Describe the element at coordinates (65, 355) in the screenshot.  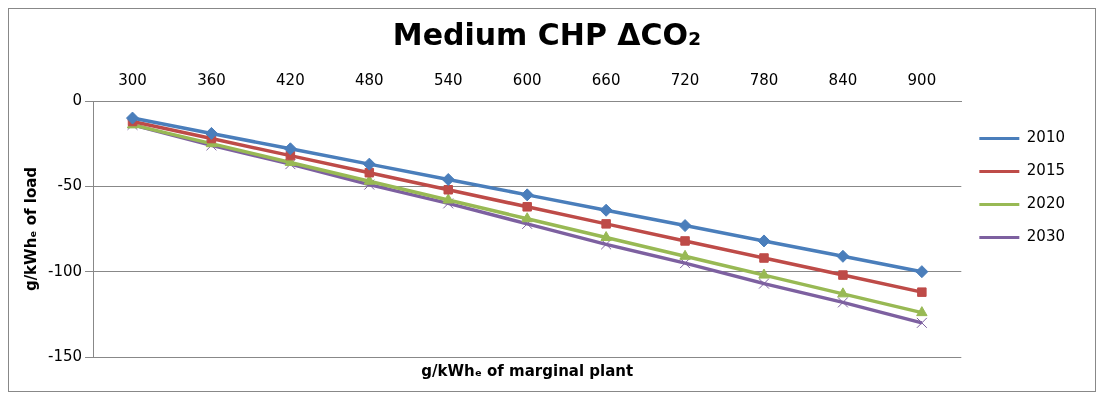
I see `y-tick-label: -150` at that location.